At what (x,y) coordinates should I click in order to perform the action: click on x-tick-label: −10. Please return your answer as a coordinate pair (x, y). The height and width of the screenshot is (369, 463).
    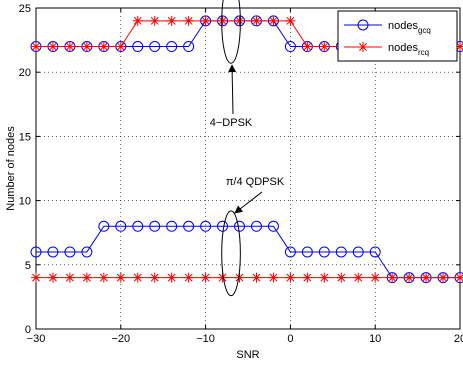
    Looking at the image, I should click on (205, 339).